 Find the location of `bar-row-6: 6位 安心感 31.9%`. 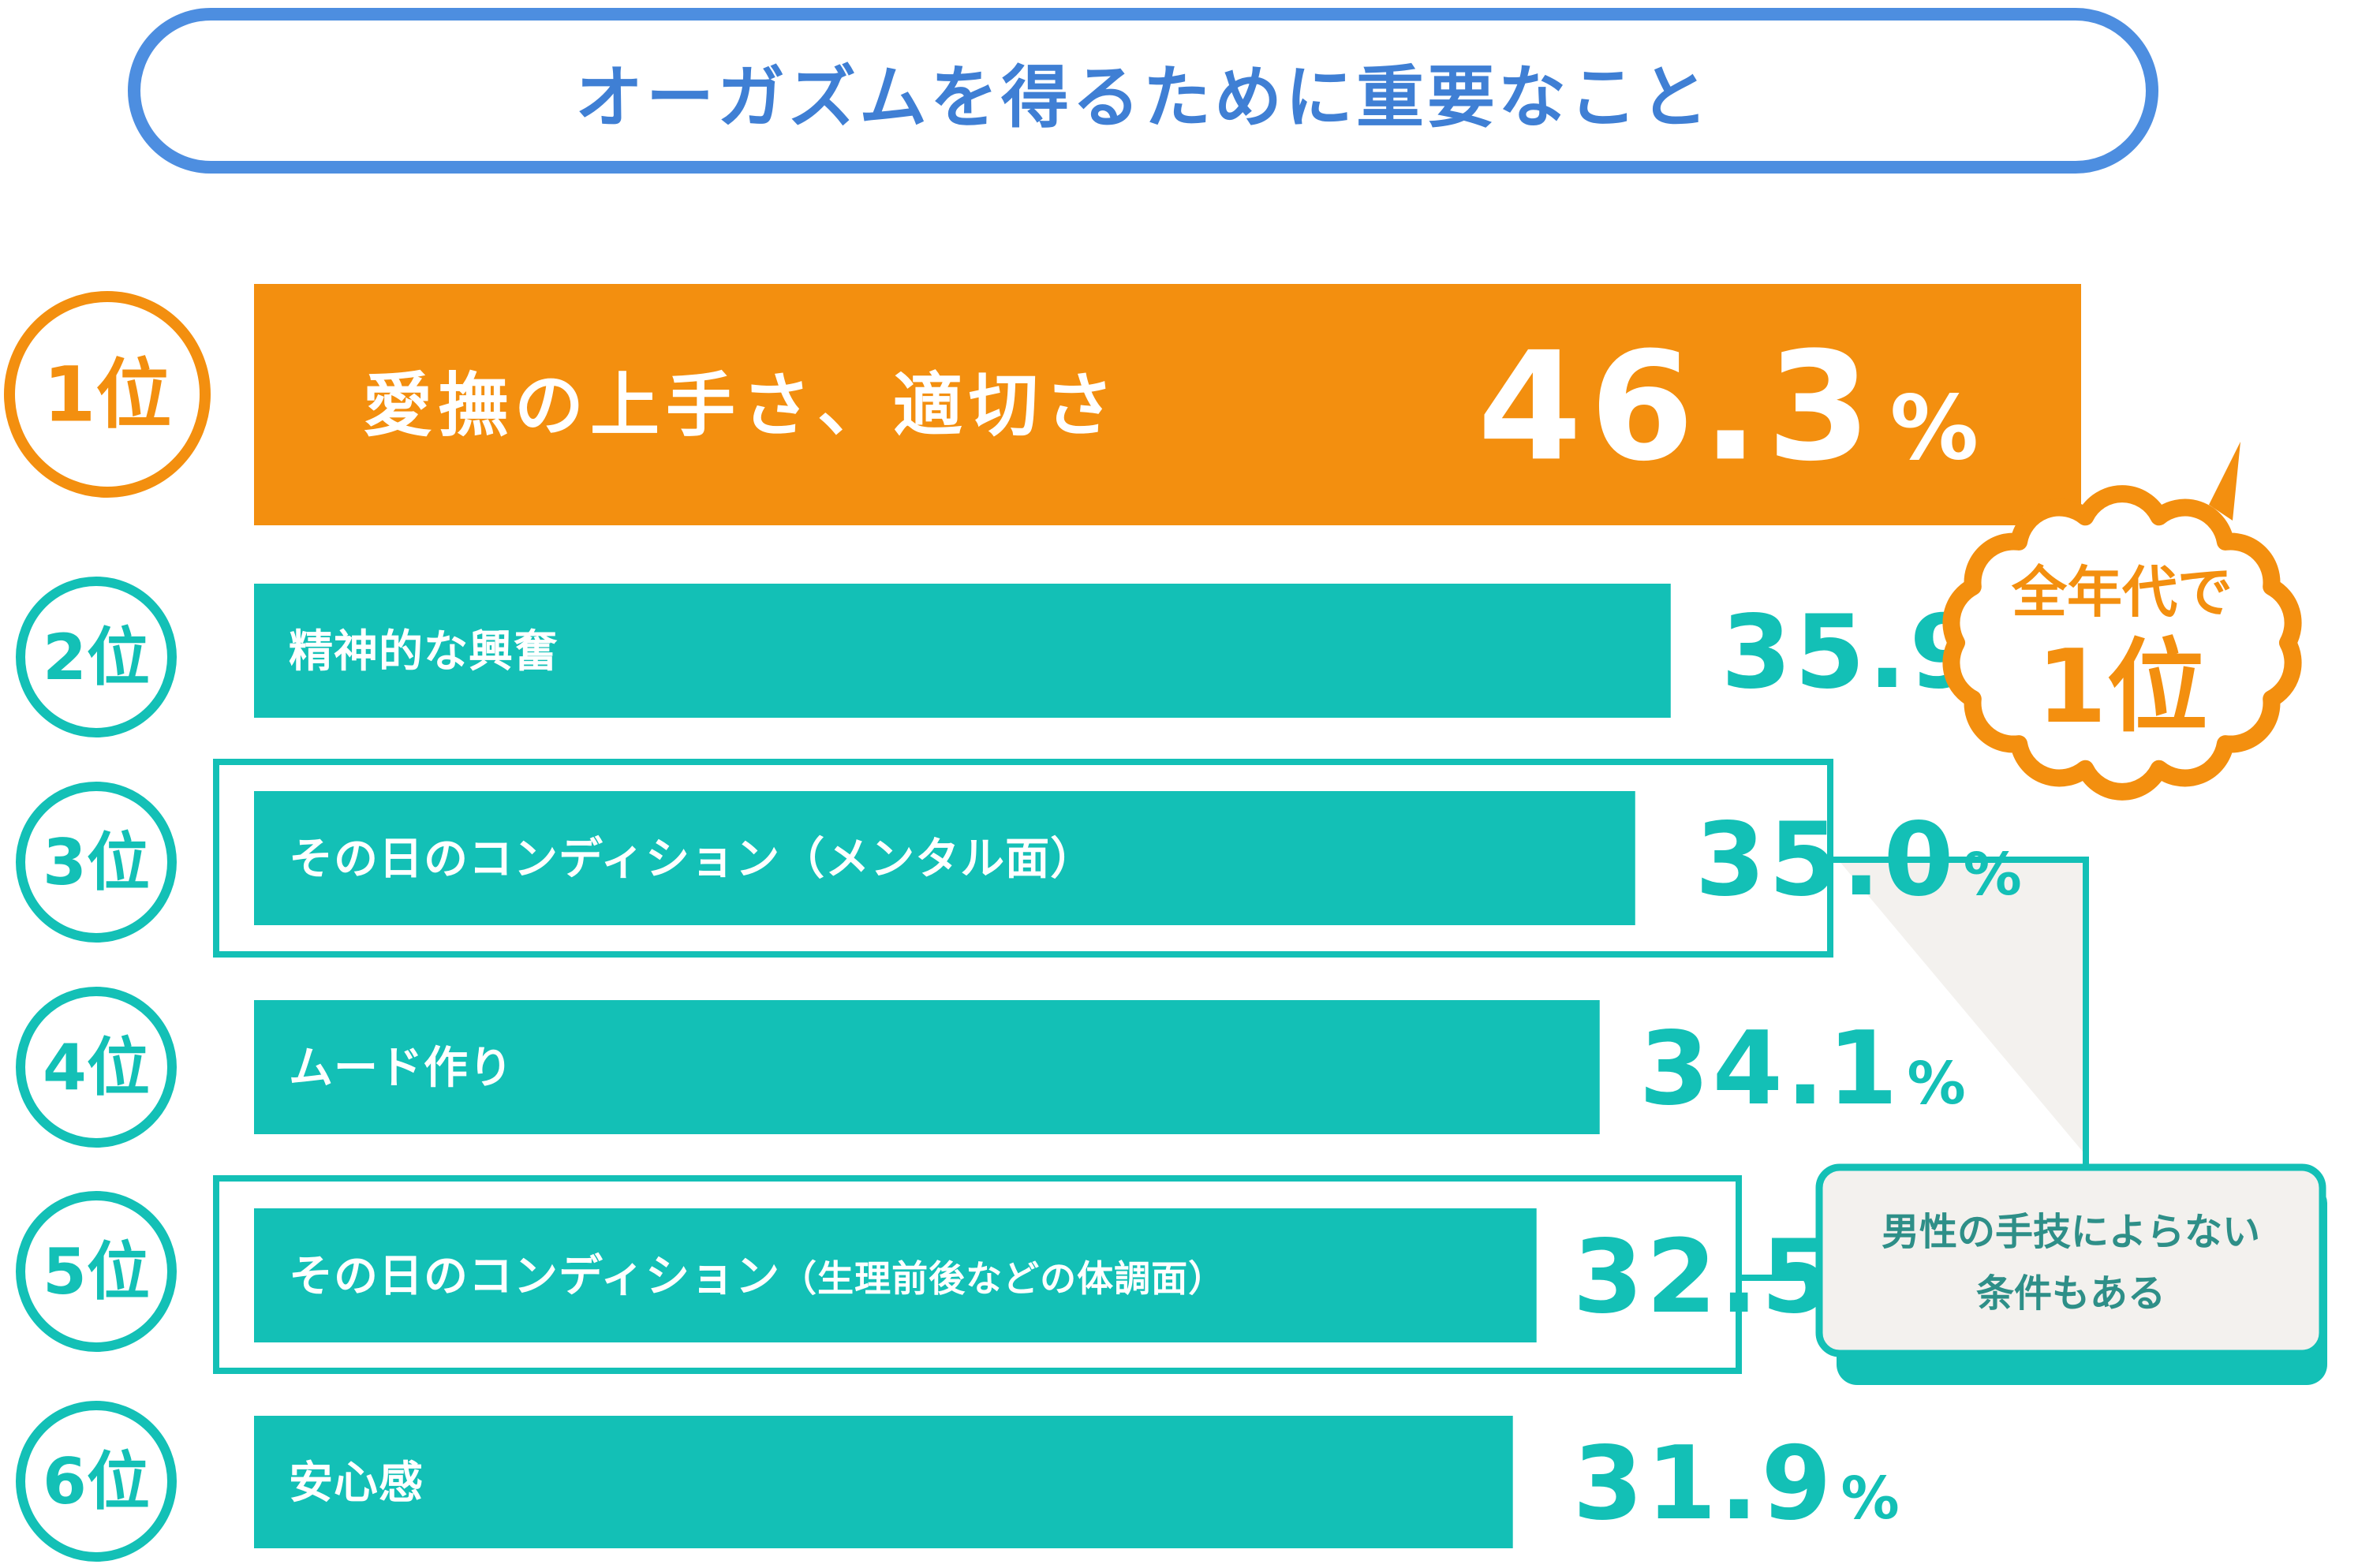

bar-row-6: 6位 安心感 31.9% is located at coordinates (959, 1481).